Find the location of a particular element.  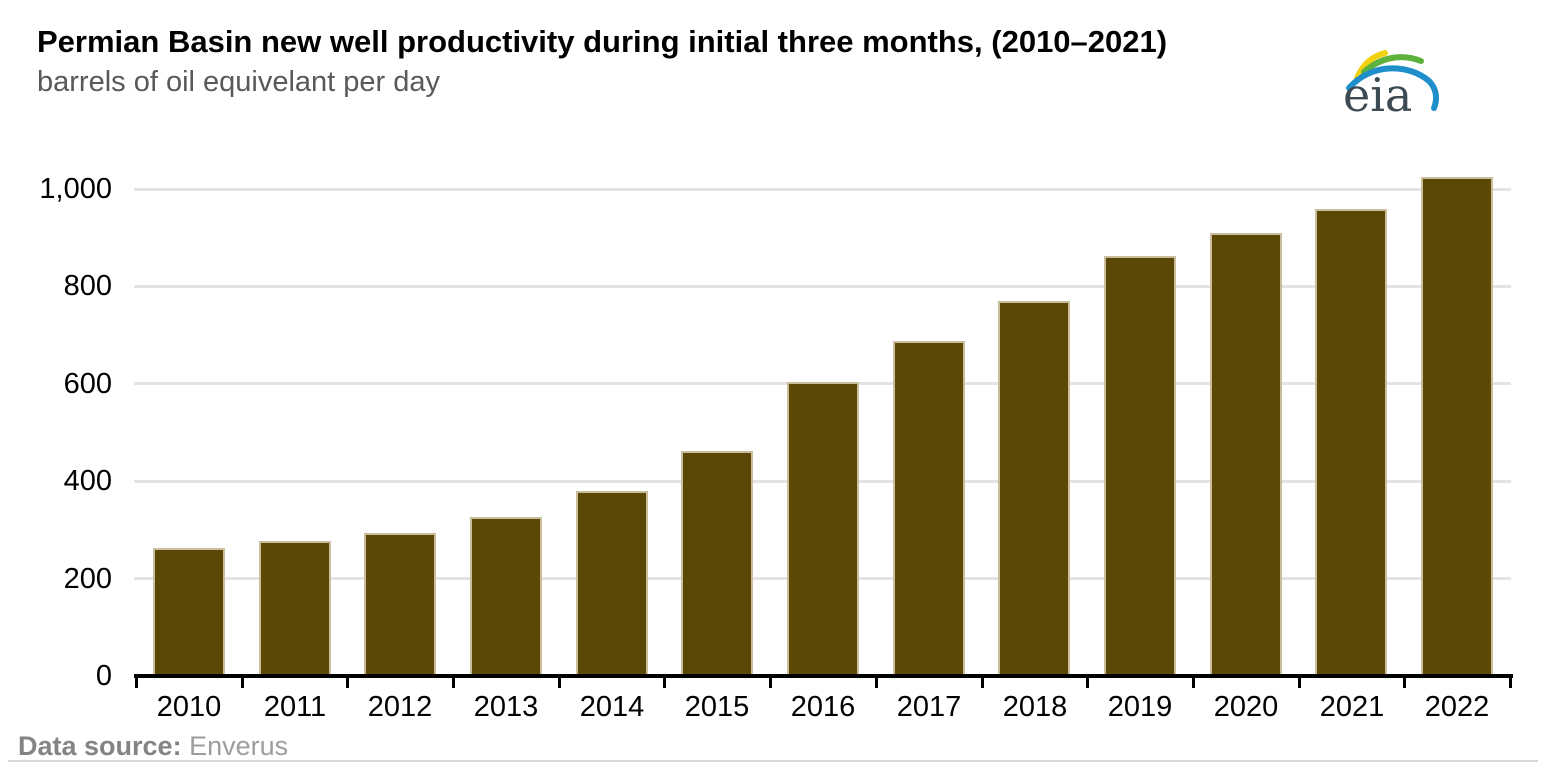

y-tick-label-800: 800 is located at coordinates (87, 286).